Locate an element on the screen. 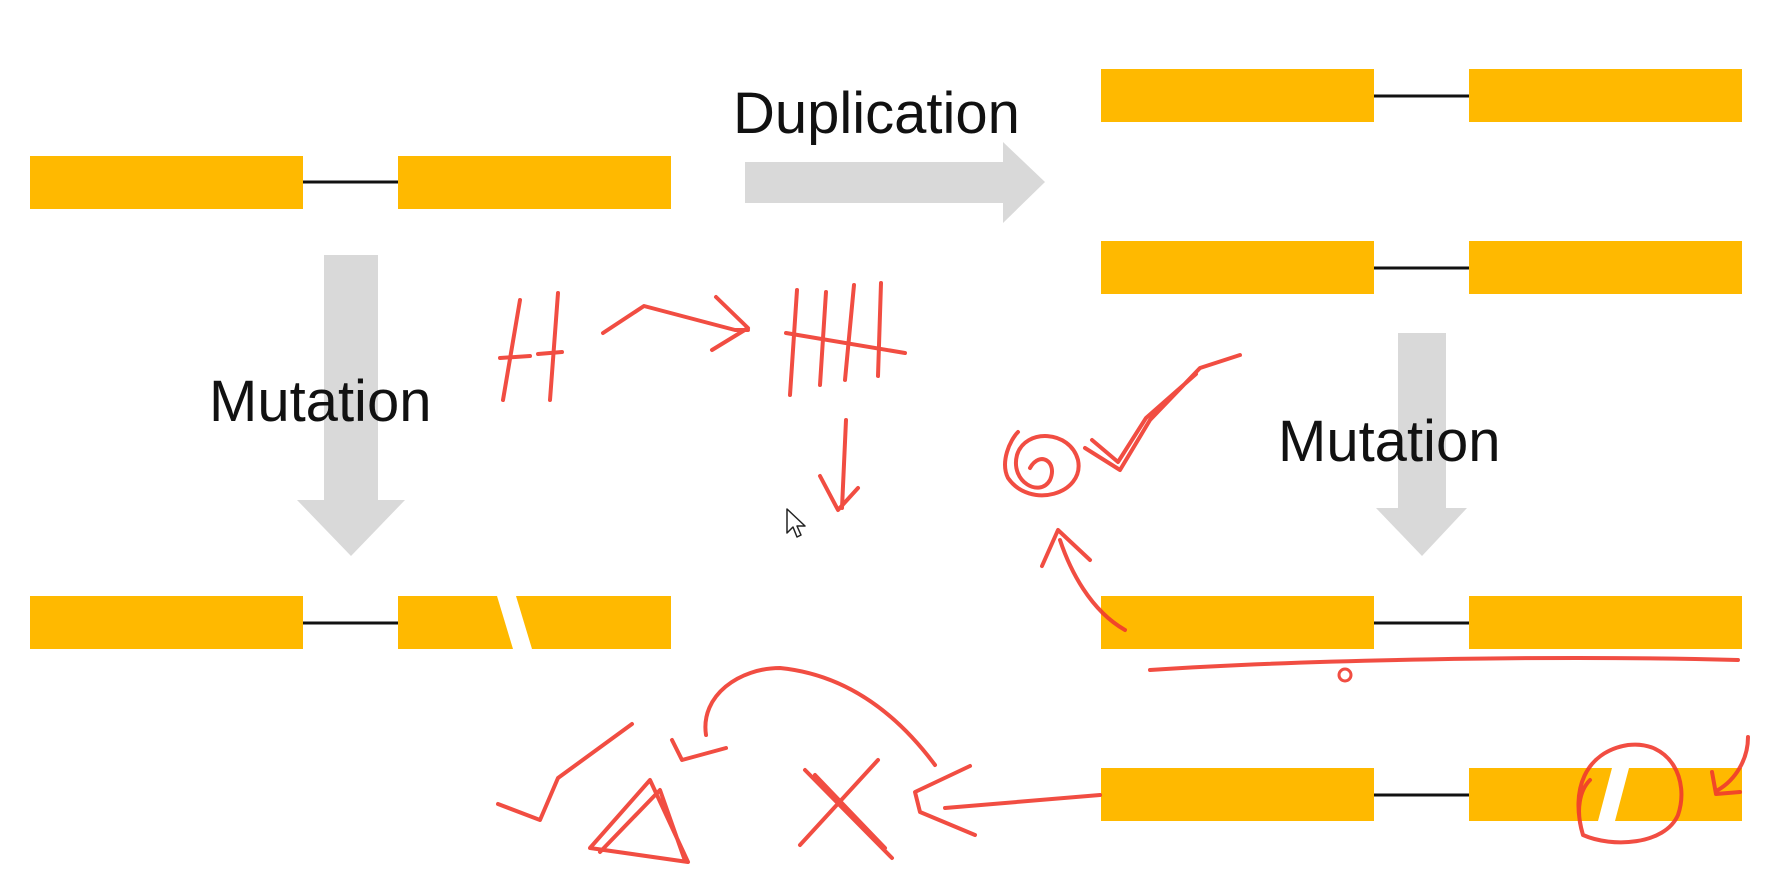  dot-mark is located at coordinates (1345, 675).